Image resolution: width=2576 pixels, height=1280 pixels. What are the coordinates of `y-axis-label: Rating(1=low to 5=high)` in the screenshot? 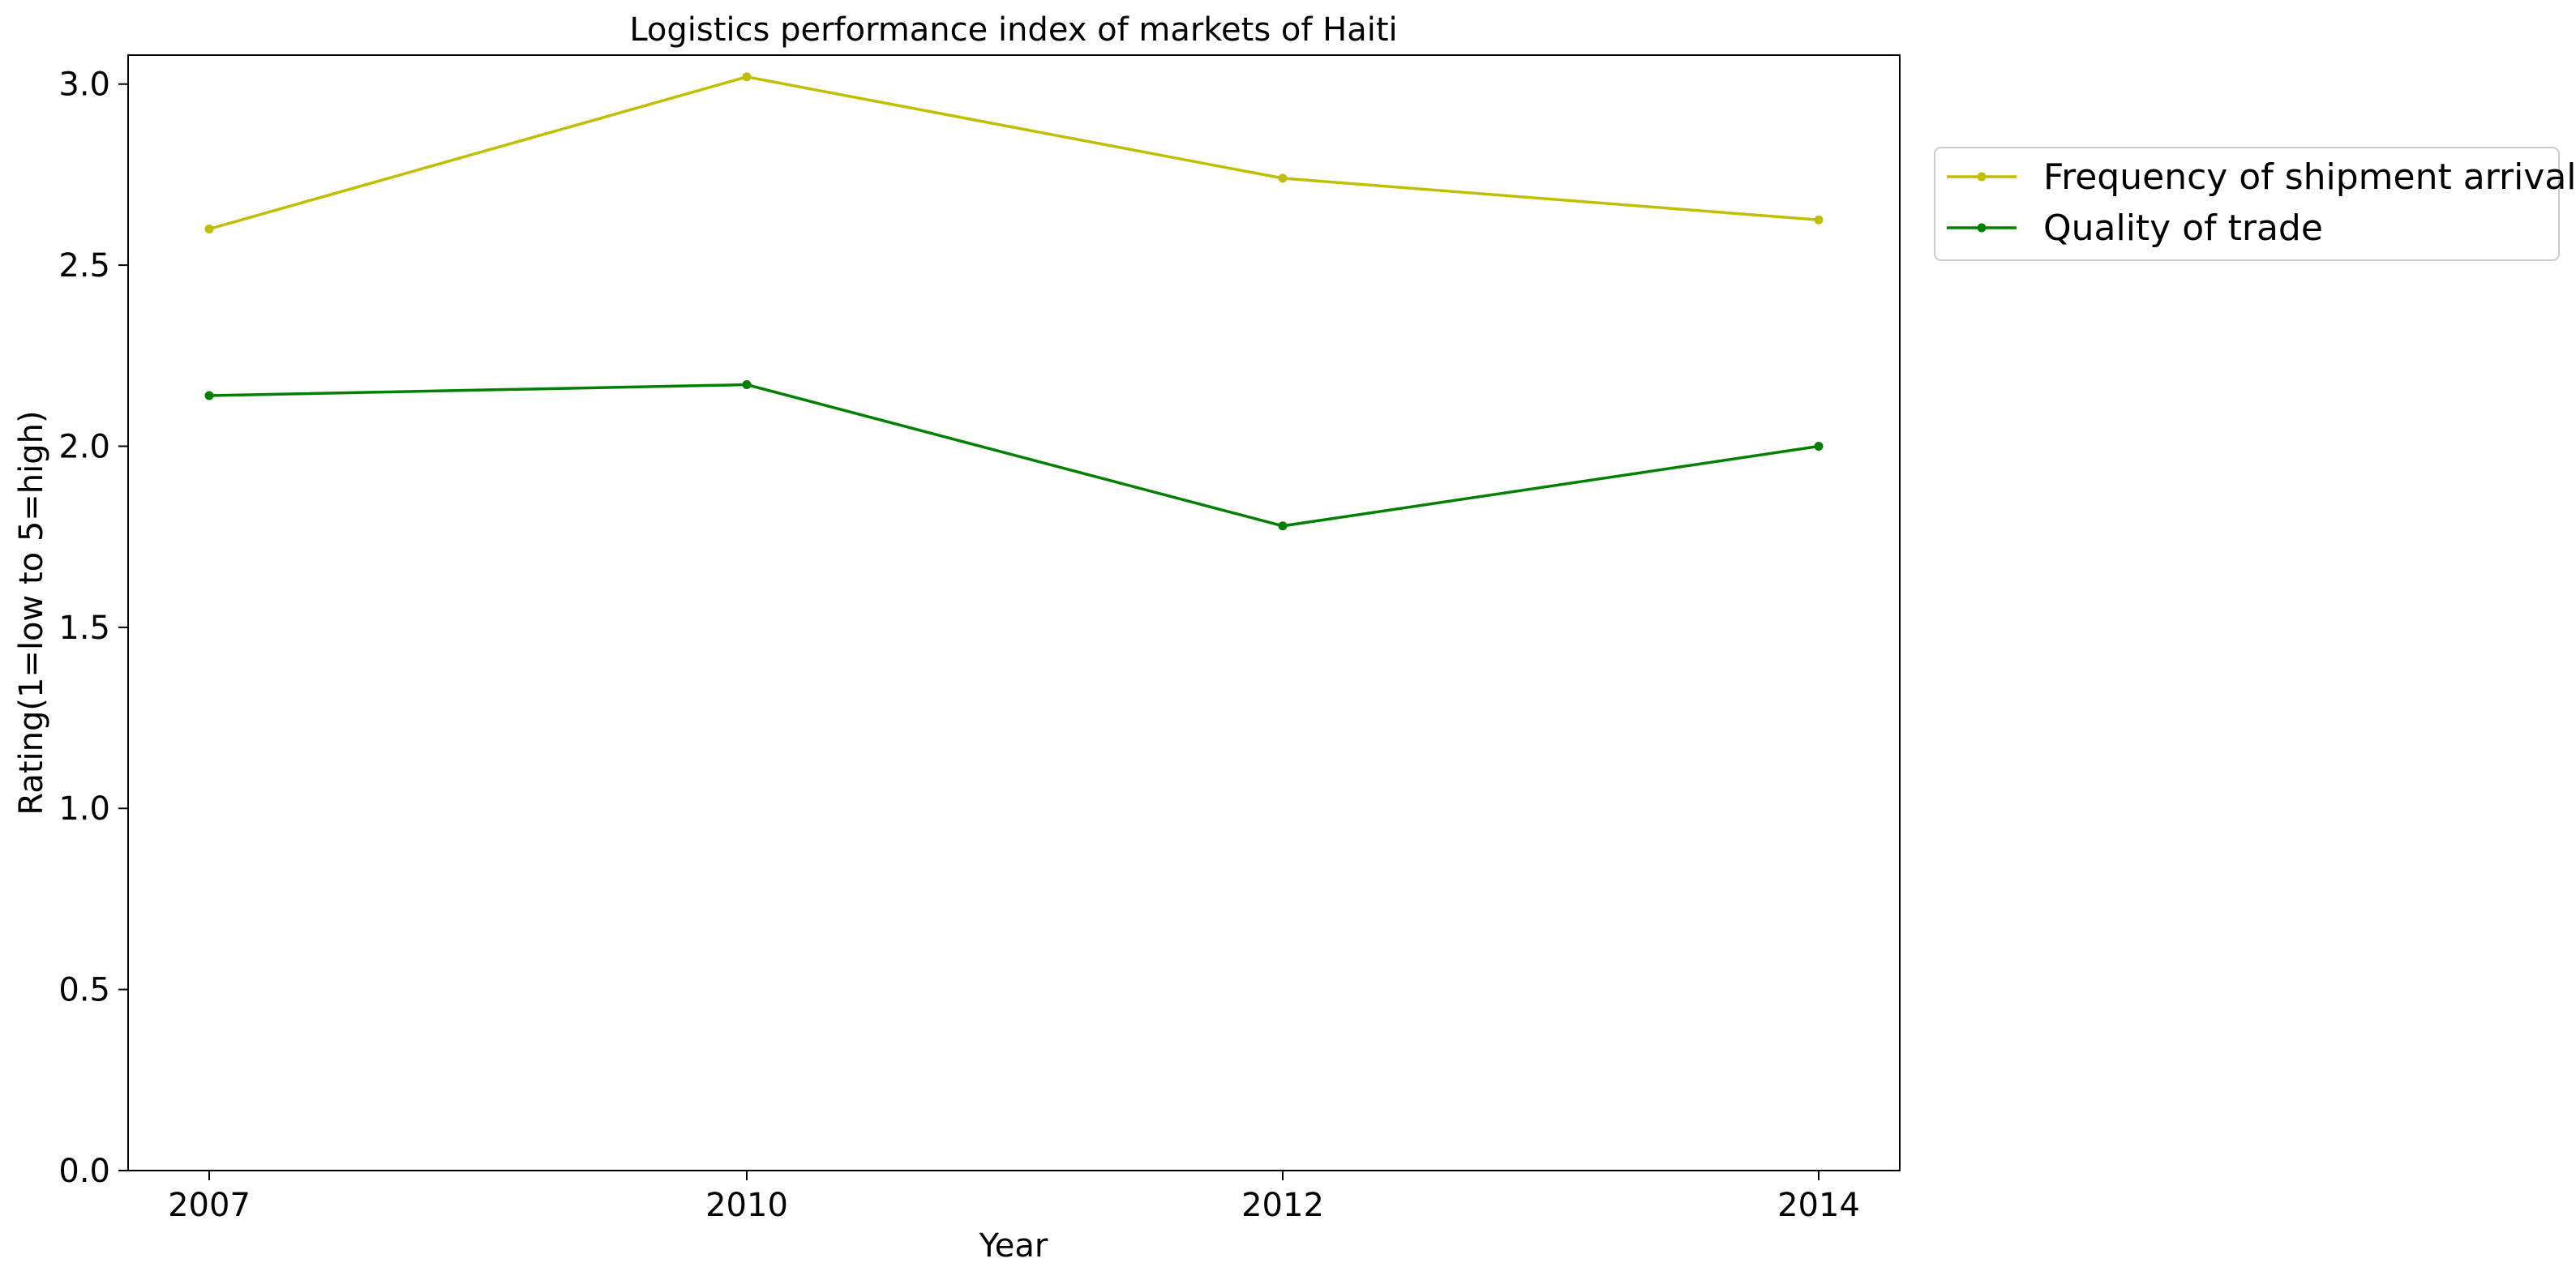 It's located at (31, 612).